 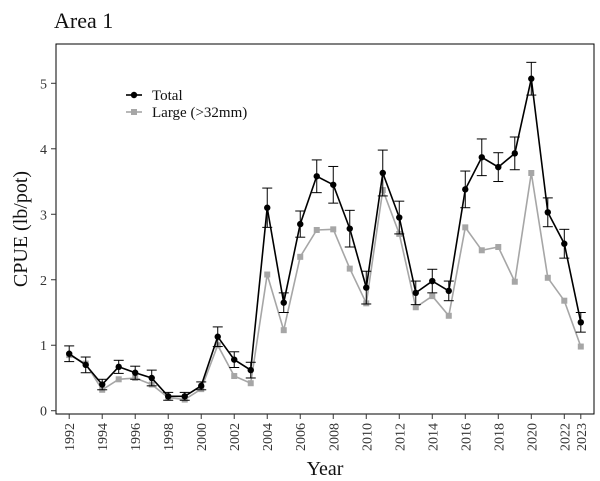 What do you see at coordinates (334, 437) in the screenshot?
I see `x-tick-label: 2008` at bounding box center [334, 437].